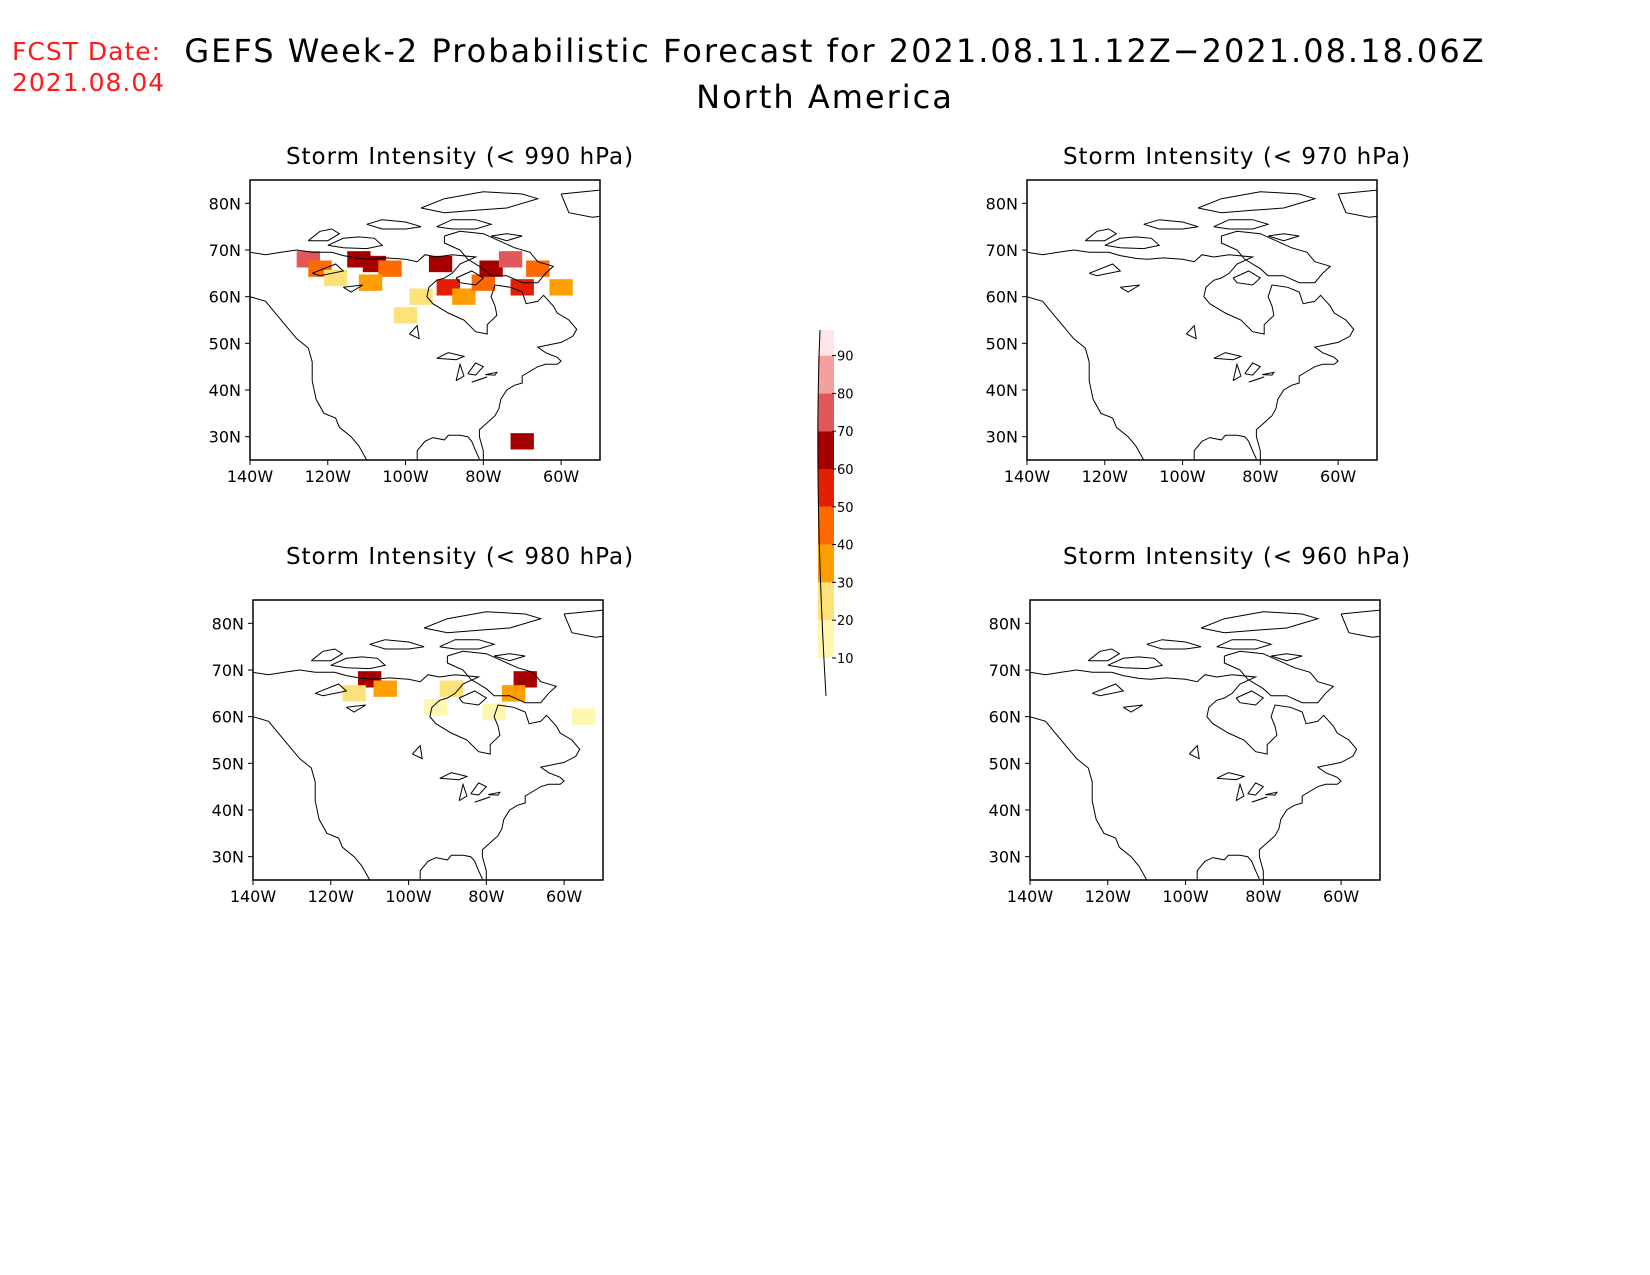  Describe the element at coordinates (845, 508) in the screenshot. I see `colorbar-label: 50` at that location.